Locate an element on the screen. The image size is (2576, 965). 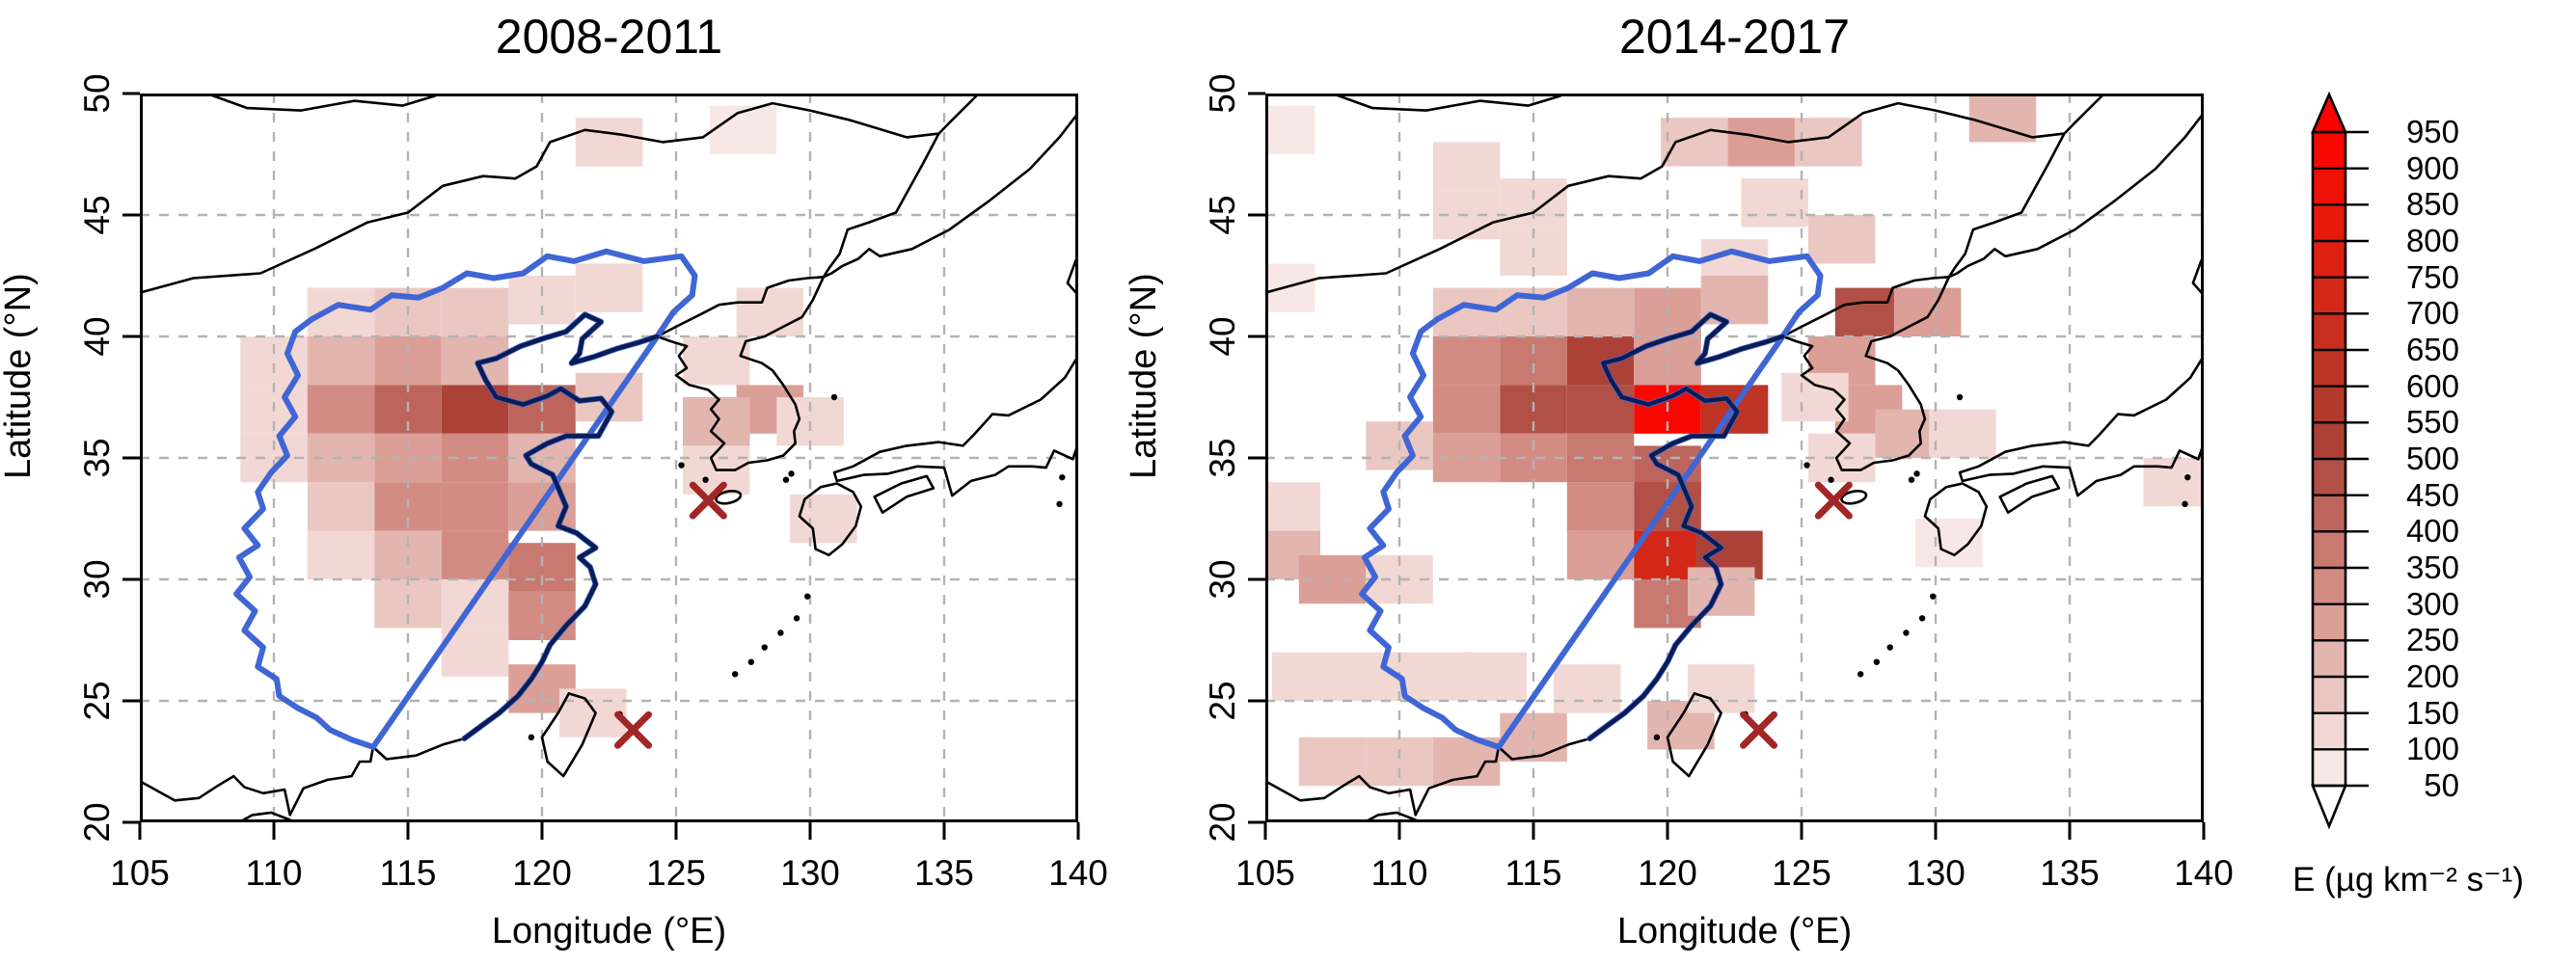
x-tick-105: 105 is located at coordinates (1265, 873).